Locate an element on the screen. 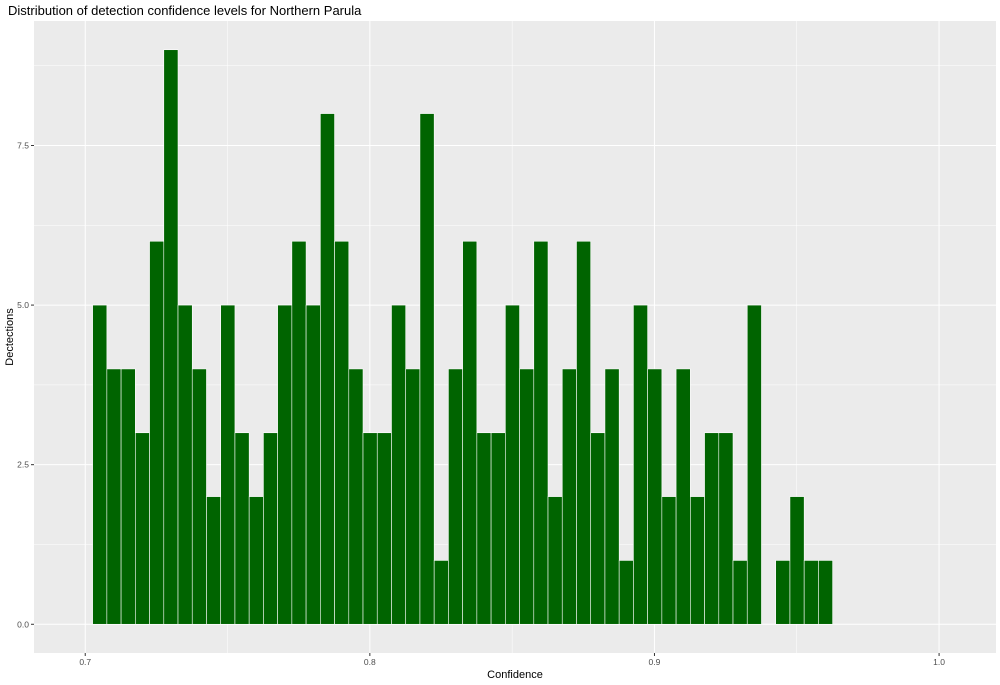 This screenshot has width=1000, height=685. x-axis: 0.7 0.8 0.9 1.0 is located at coordinates (512, 660).